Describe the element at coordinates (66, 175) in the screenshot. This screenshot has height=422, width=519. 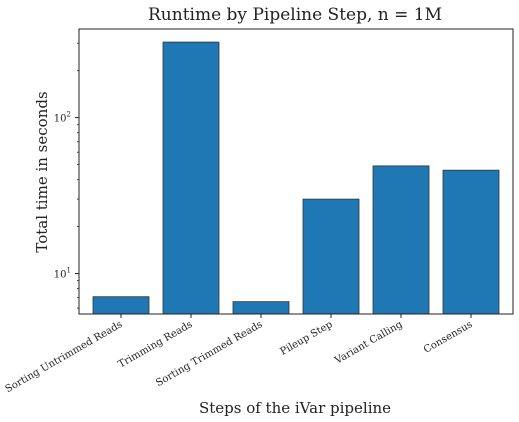
I see `y-axis-ticks: 10¹ 10²` at that location.